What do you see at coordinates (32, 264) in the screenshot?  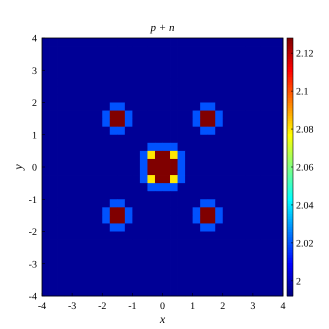 I see `y-tick-label: -3` at bounding box center [32, 264].